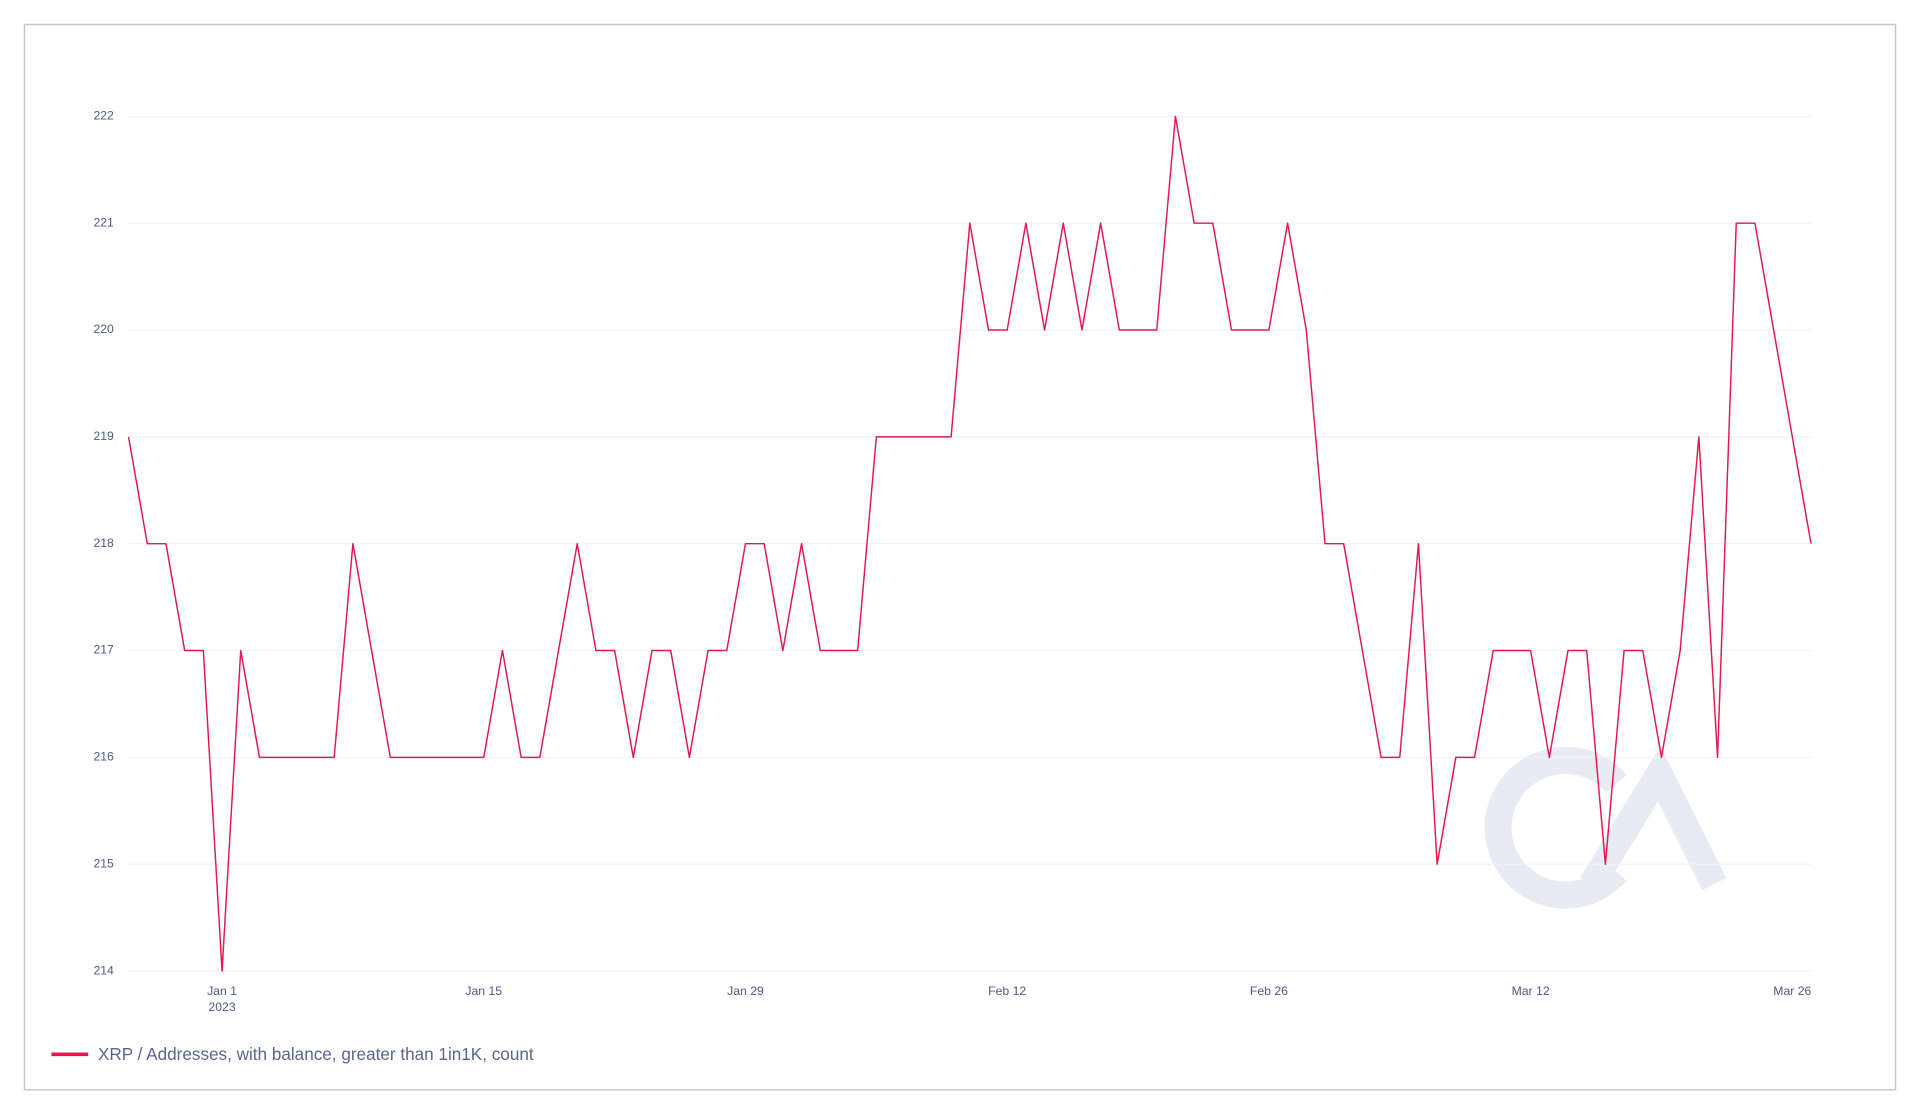 The image size is (1920, 1117). Describe the element at coordinates (1531, 991) in the screenshot. I see `x-tick-label: Mar 12` at that location.